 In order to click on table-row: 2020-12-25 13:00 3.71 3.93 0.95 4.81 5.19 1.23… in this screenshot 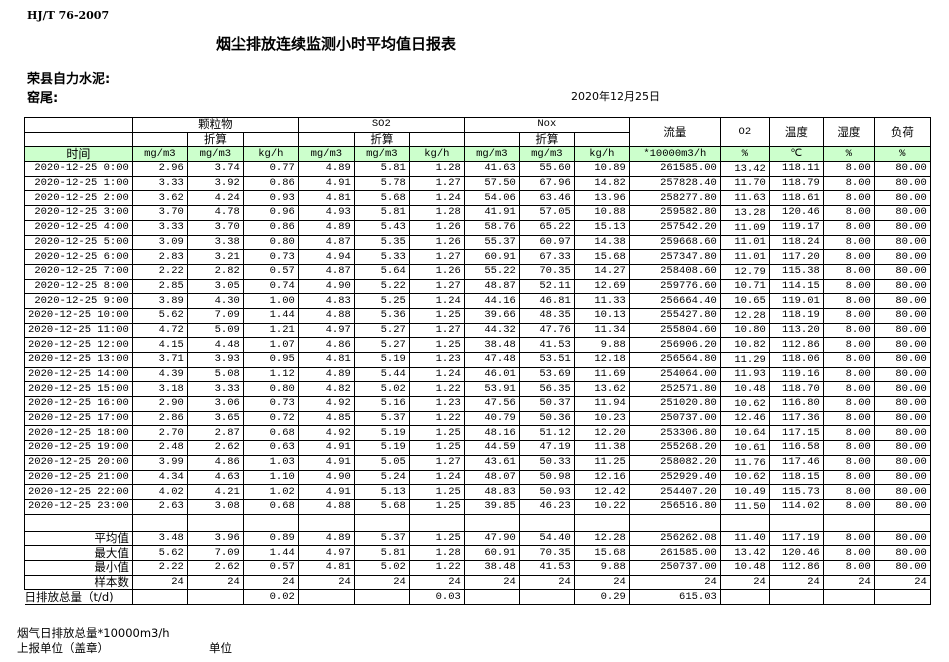, I will do `click(477, 360)`.